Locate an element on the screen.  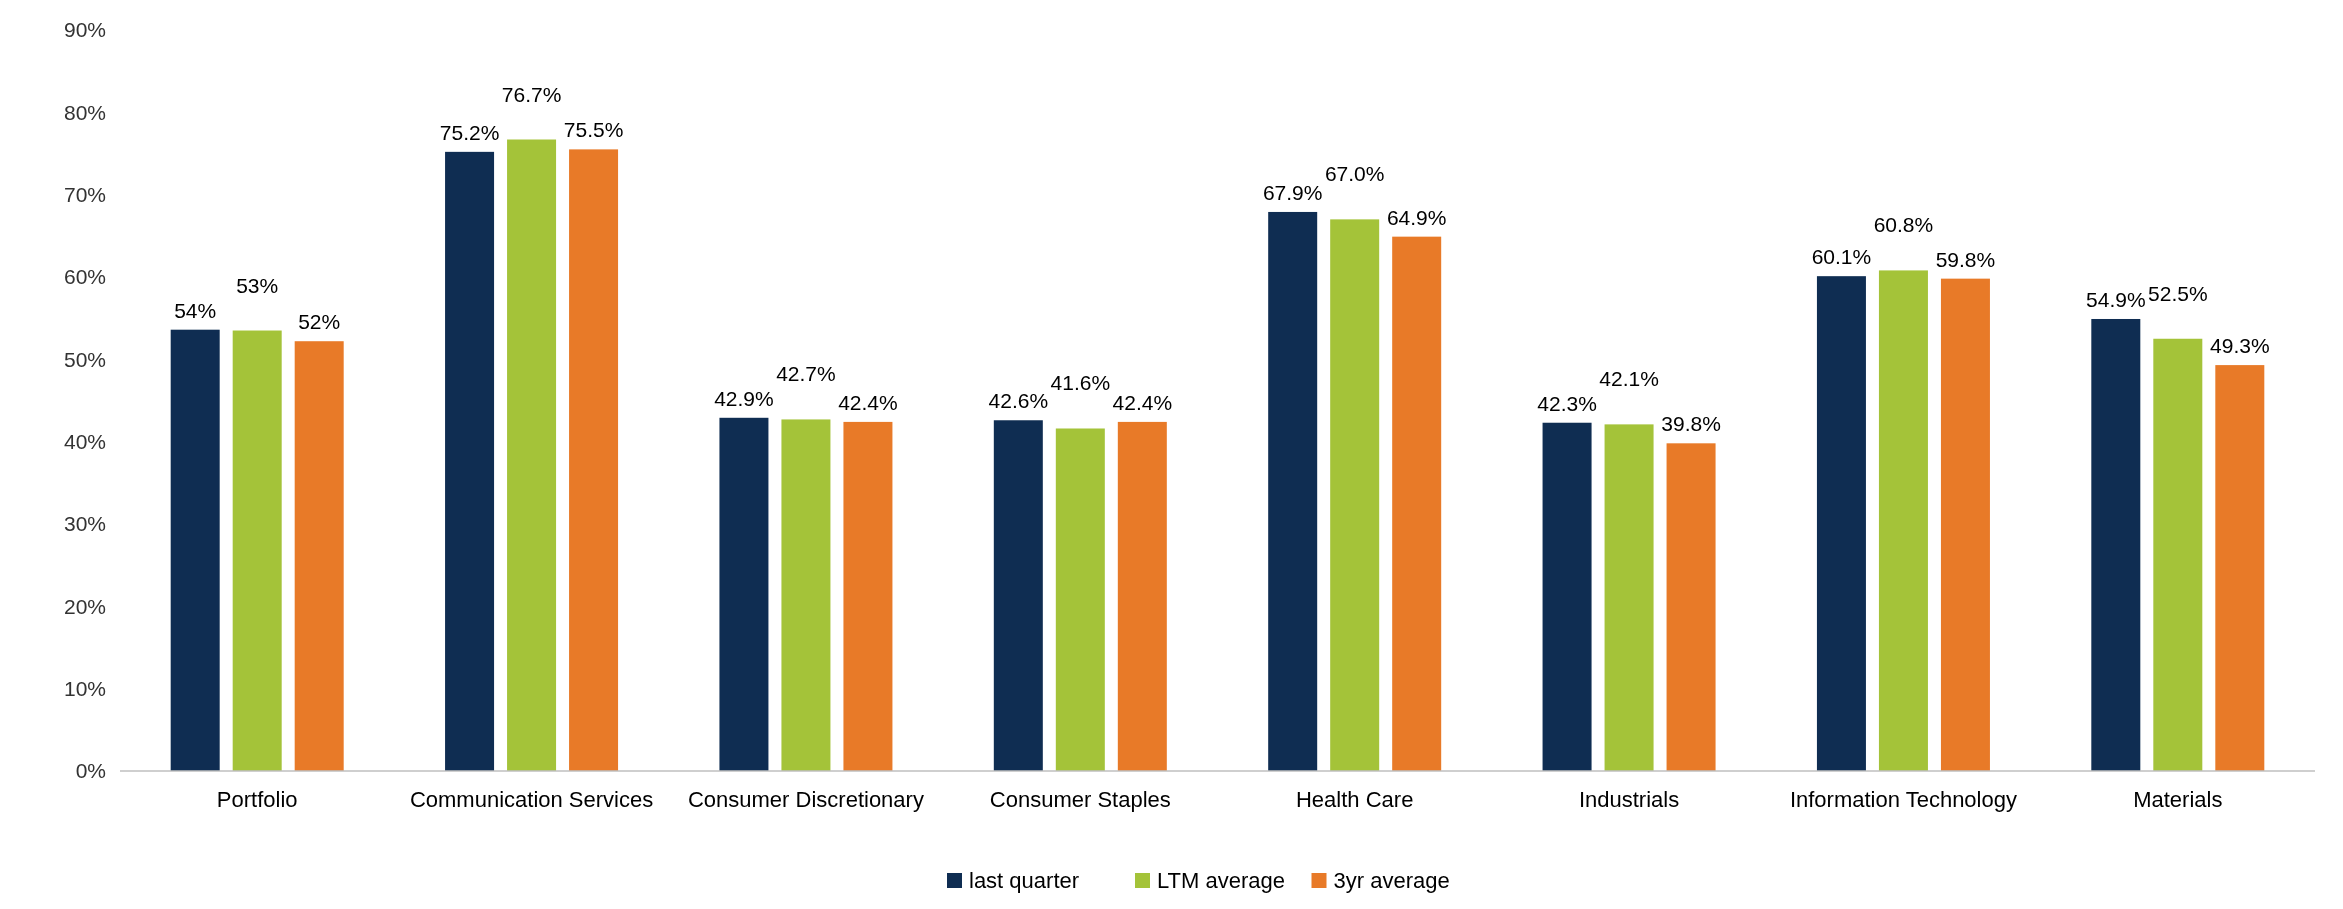
y-tick-label: 20% is located at coordinates (84, 606).